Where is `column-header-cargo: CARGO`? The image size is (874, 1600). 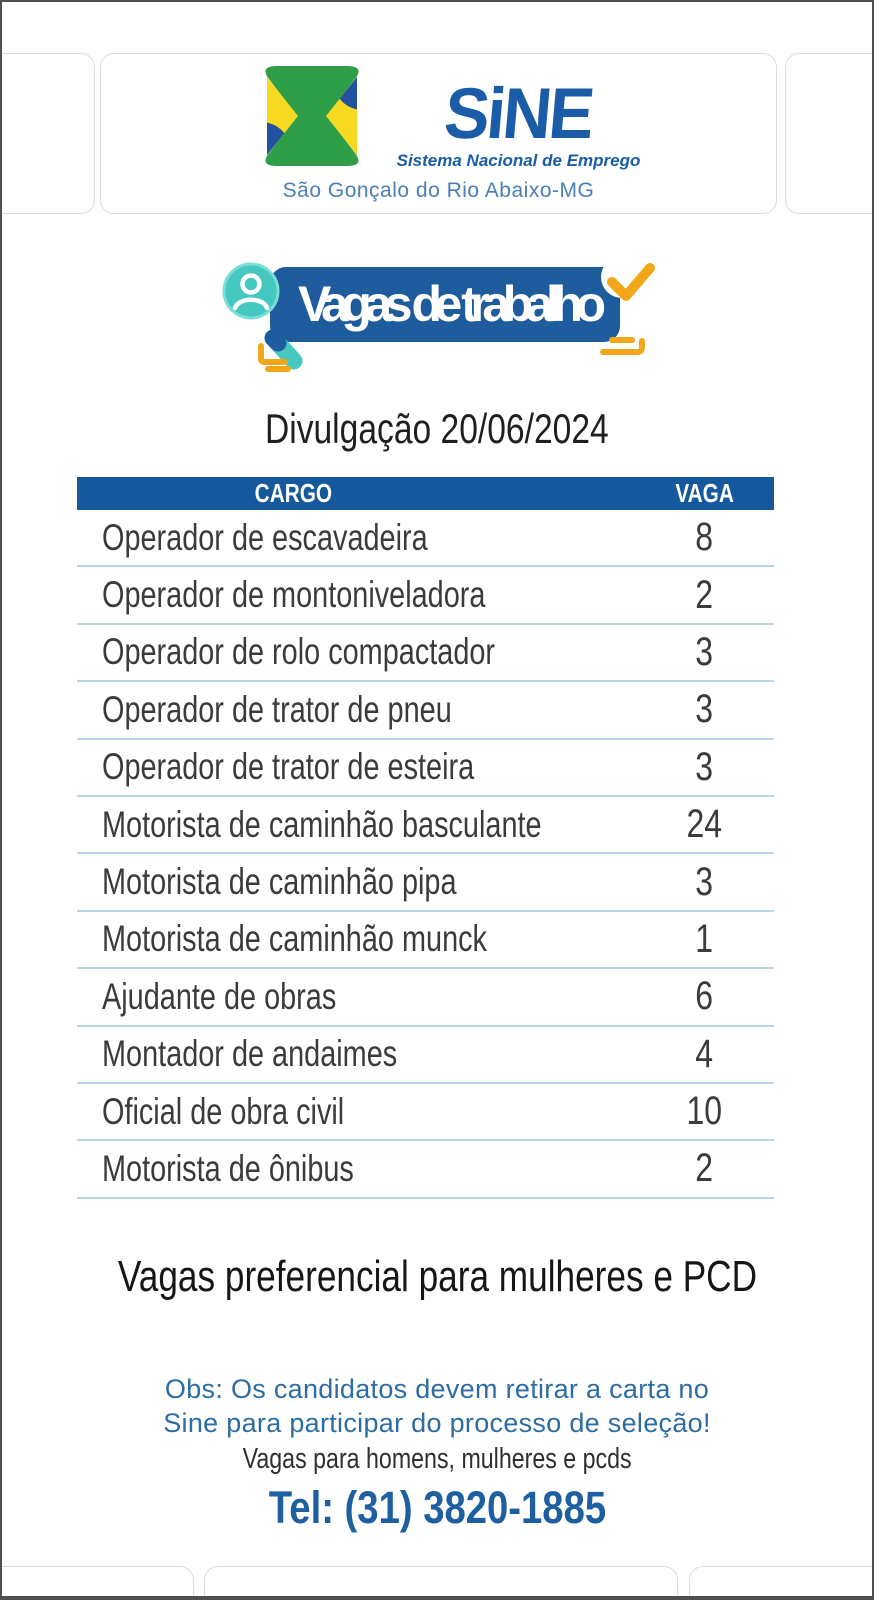 column-header-cargo: CARGO is located at coordinates (293, 493).